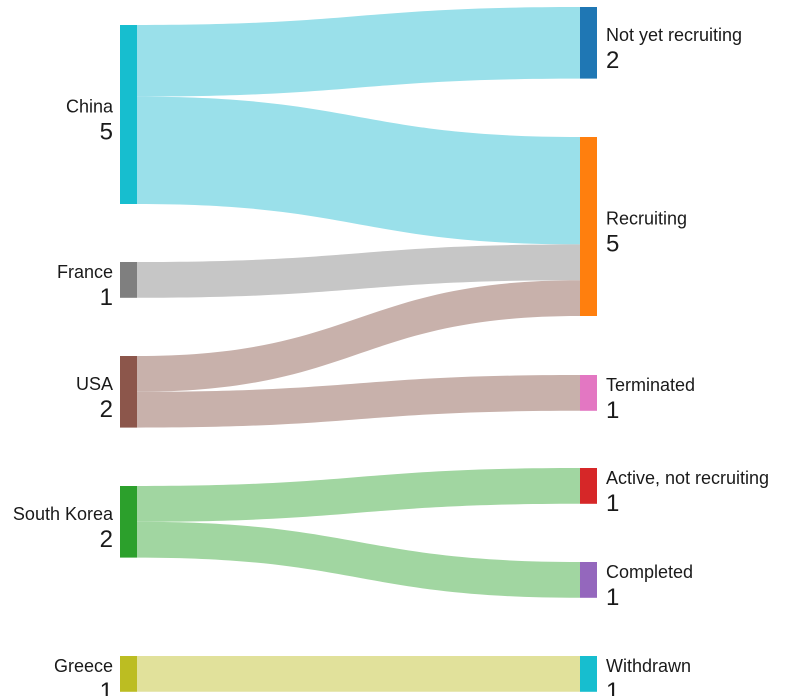 The width and height of the screenshot is (787, 696). What do you see at coordinates (358, 170) in the screenshot?
I see `link-china-to-recruiting` at bounding box center [358, 170].